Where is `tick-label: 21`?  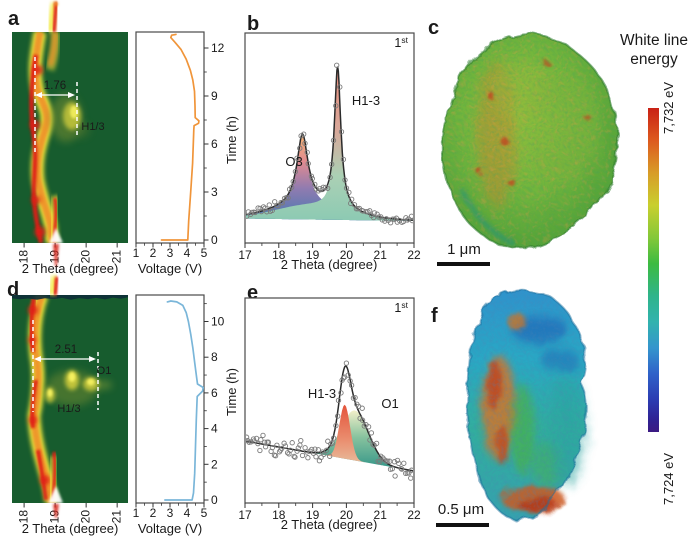 tick-label: 21 is located at coordinates (117, 517).